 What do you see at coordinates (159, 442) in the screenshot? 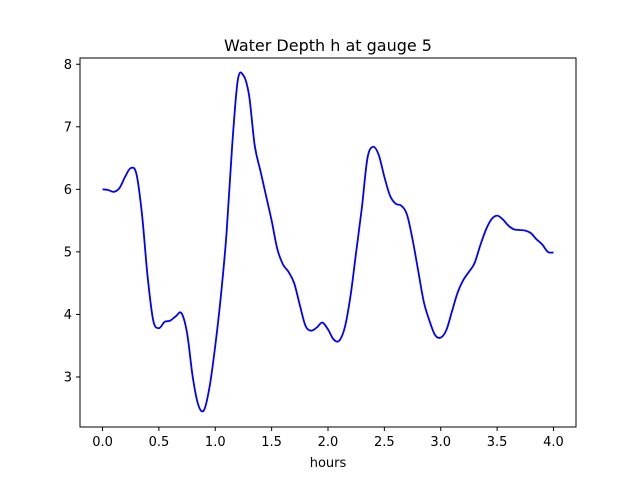
I see `x-tick-label: 0.5` at bounding box center [159, 442].